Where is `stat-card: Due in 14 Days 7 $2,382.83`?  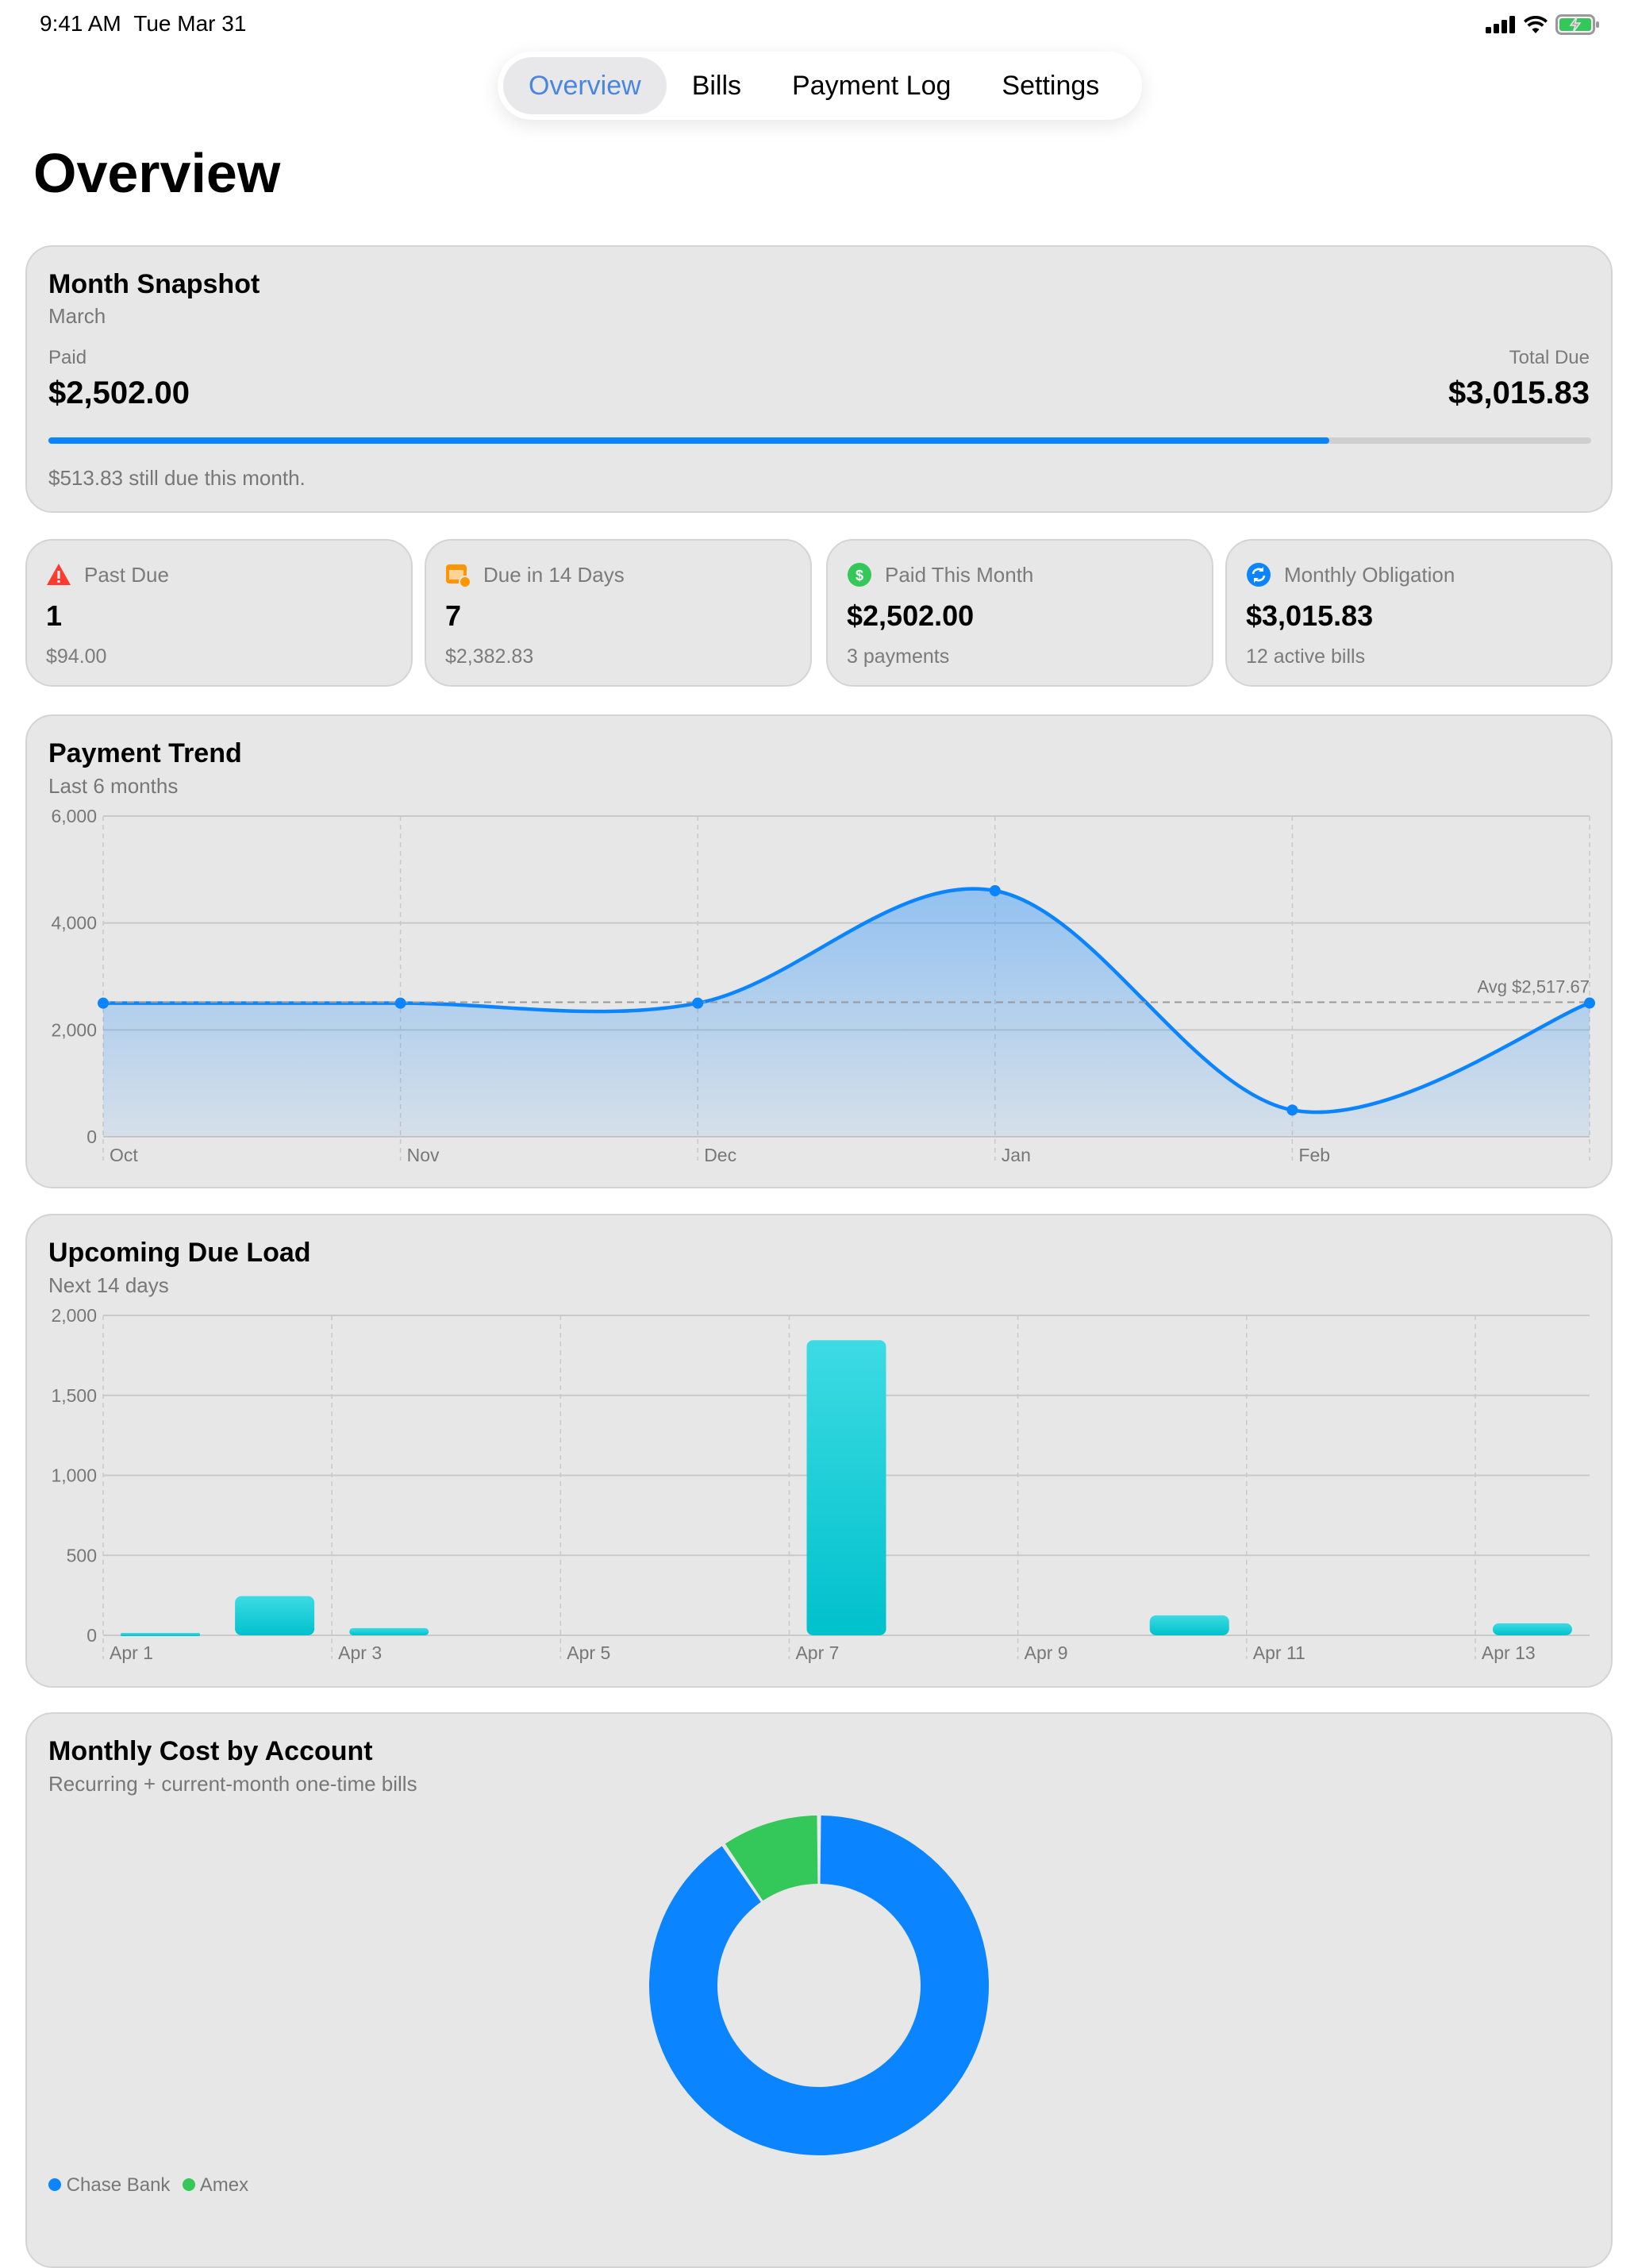 stat-card: Due in 14 Days 7 $2,382.83 is located at coordinates (618, 613).